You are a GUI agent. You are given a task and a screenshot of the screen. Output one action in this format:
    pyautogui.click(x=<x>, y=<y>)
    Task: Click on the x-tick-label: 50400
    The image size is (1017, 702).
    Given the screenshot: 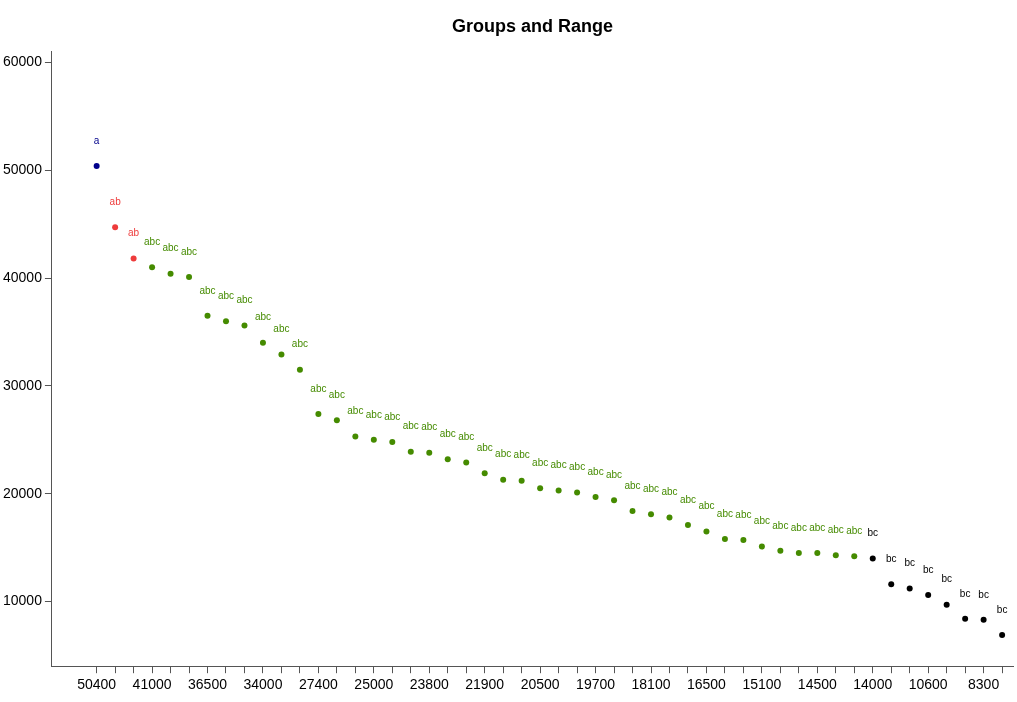 What is the action you would take?
    pyautogui.click(x=97, y=684)
    